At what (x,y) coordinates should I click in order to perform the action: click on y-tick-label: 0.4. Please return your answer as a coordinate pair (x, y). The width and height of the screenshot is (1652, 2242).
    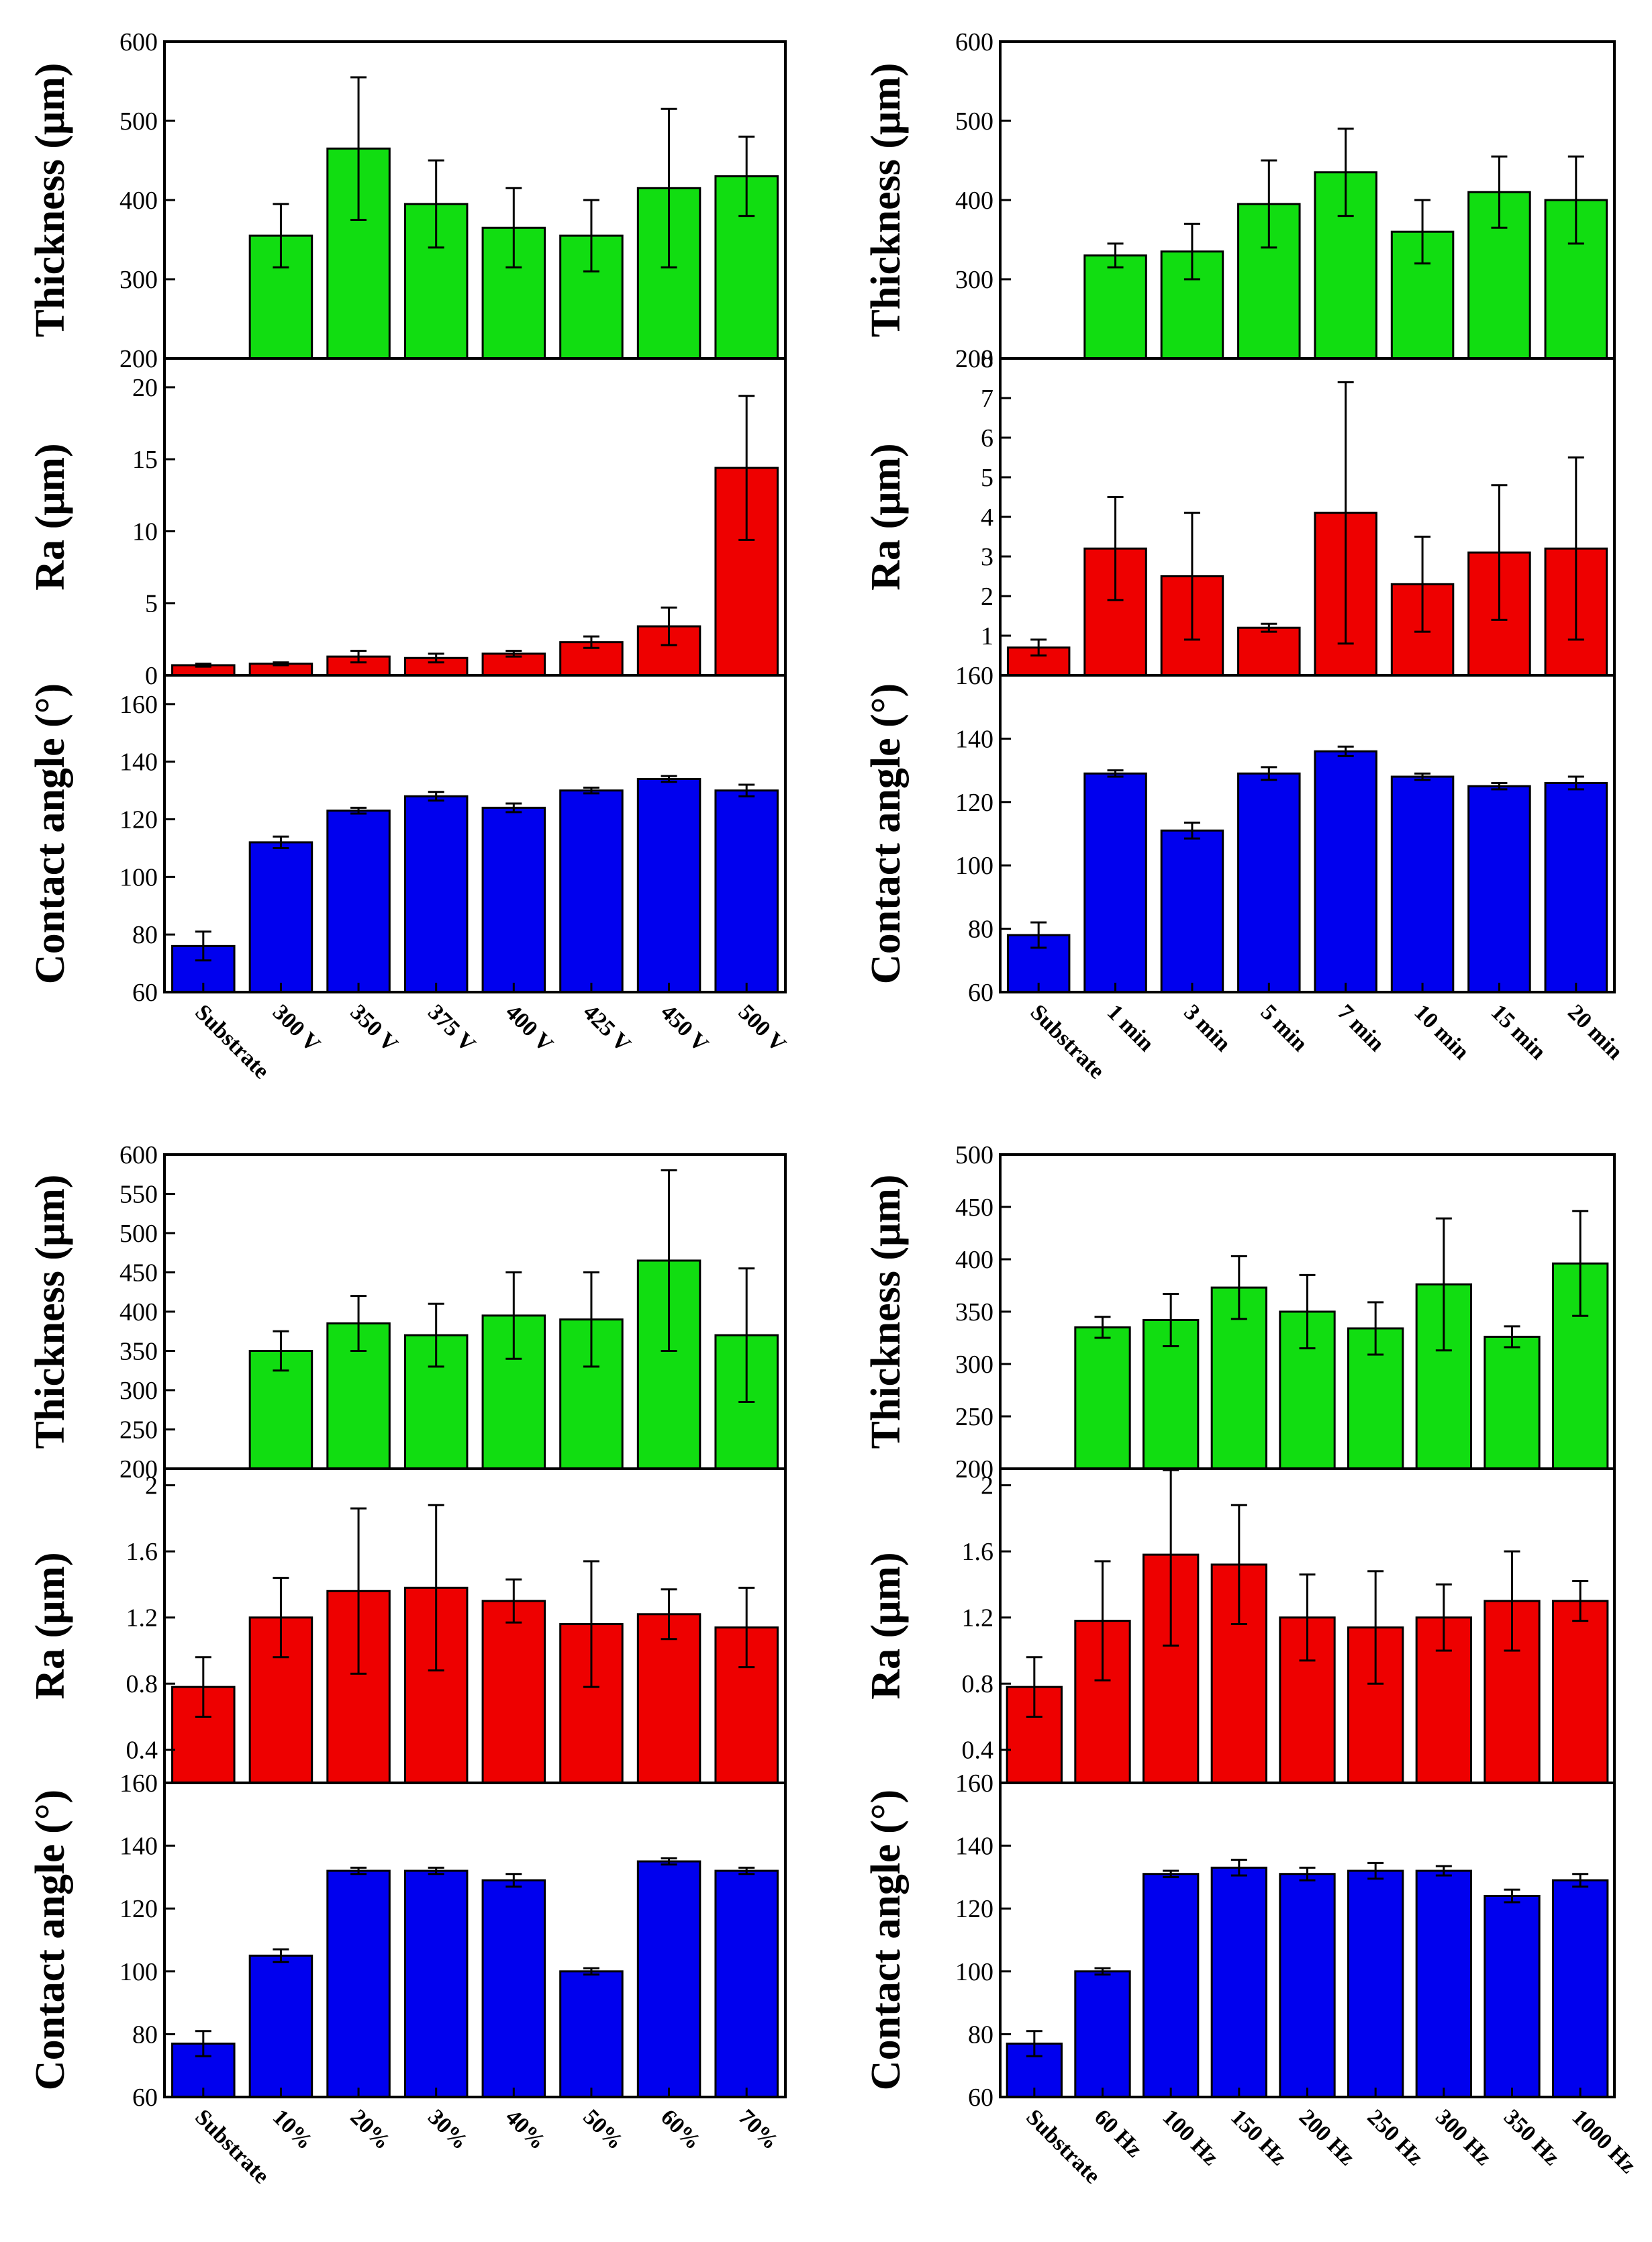
    Looking at the image, I should click on (978, 1751).